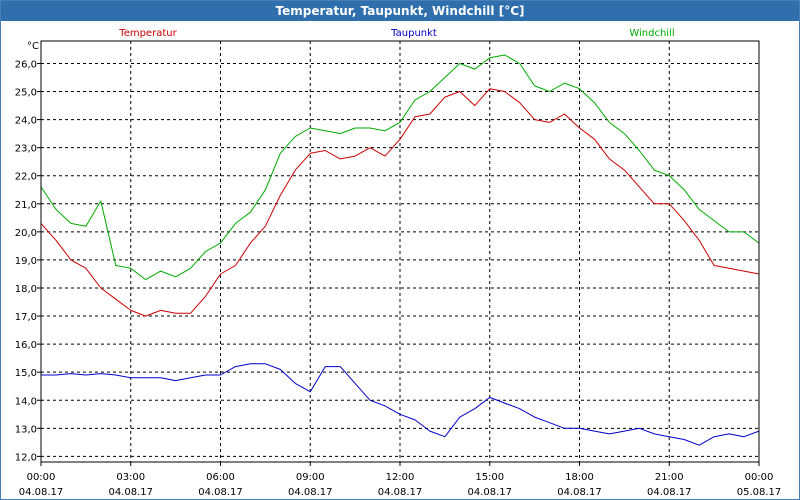 Image resolution: width=800 pixels, height=500 pixels. Describe the element at coordinates (26, 64) in the screenshot. I see `y-tick-label: 26,0` at that location.